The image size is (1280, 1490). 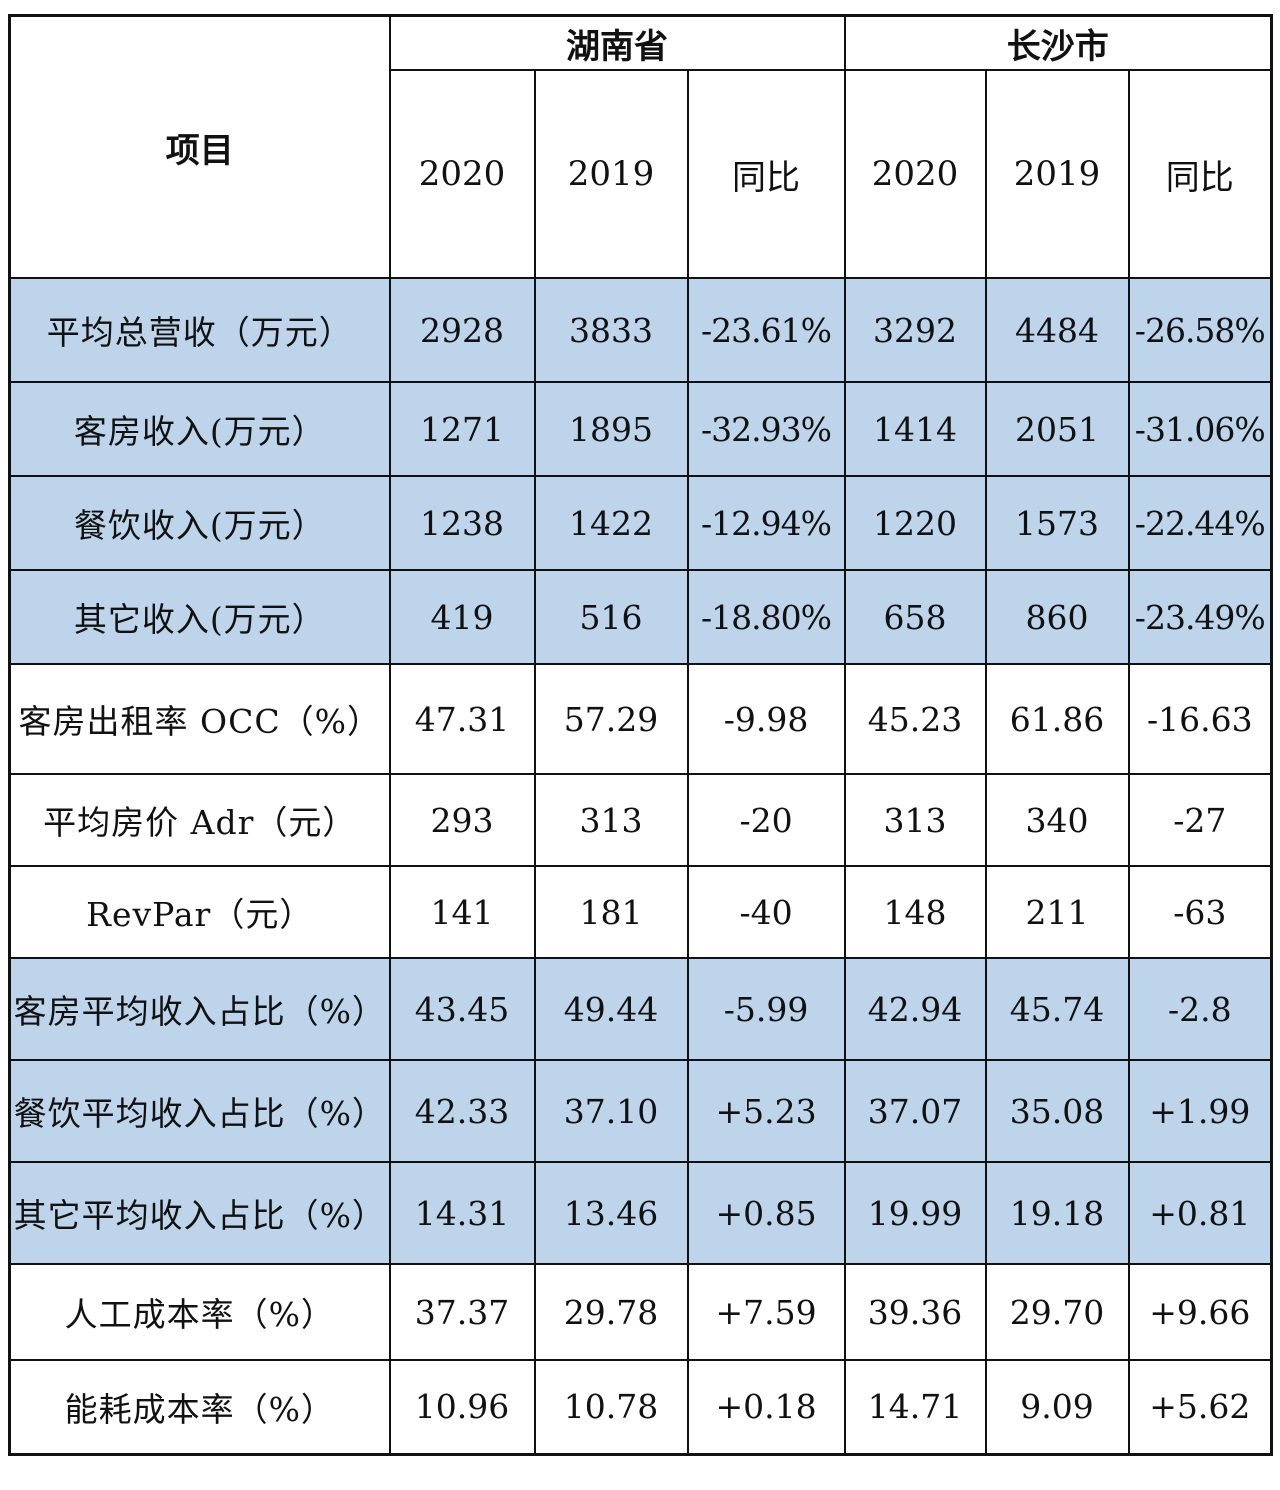 What do you see at coordinates (199, 1213) in the screenshot?
I see `row-label: 其它平均收入占比（%）` at bounding box center [199, 1213].